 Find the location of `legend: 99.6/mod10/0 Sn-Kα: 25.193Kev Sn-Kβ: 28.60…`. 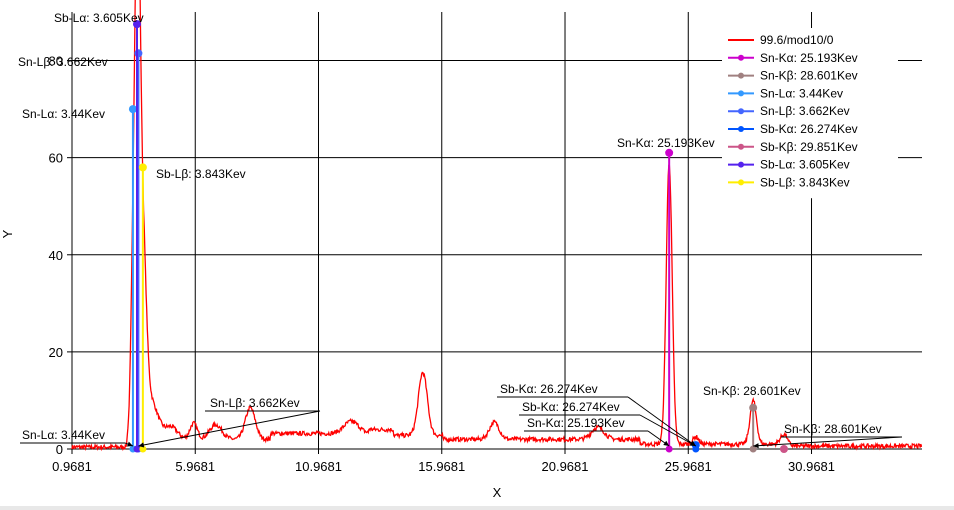

legend: 99.6/mod10/0 Sn-Kα: 25.193Kev Sn-Kβ: 28.60… is located at coordinates (810, 113).